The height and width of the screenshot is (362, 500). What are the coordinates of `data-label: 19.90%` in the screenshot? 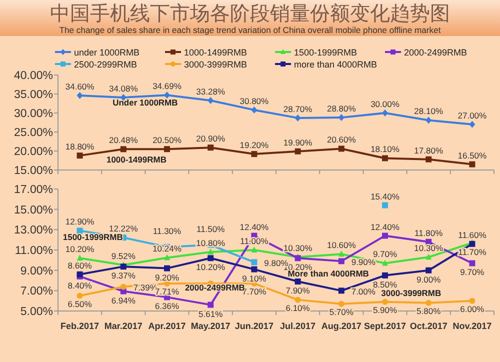 It's located at (298, 142).